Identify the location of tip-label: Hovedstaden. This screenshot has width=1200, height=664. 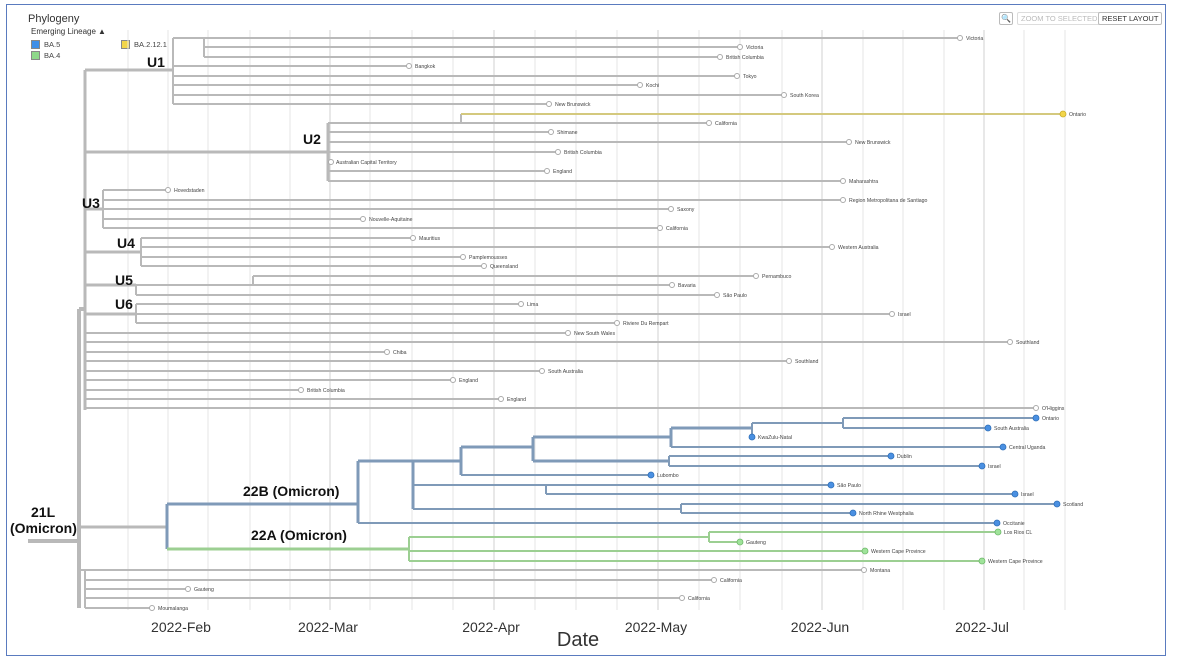
(189, 191).